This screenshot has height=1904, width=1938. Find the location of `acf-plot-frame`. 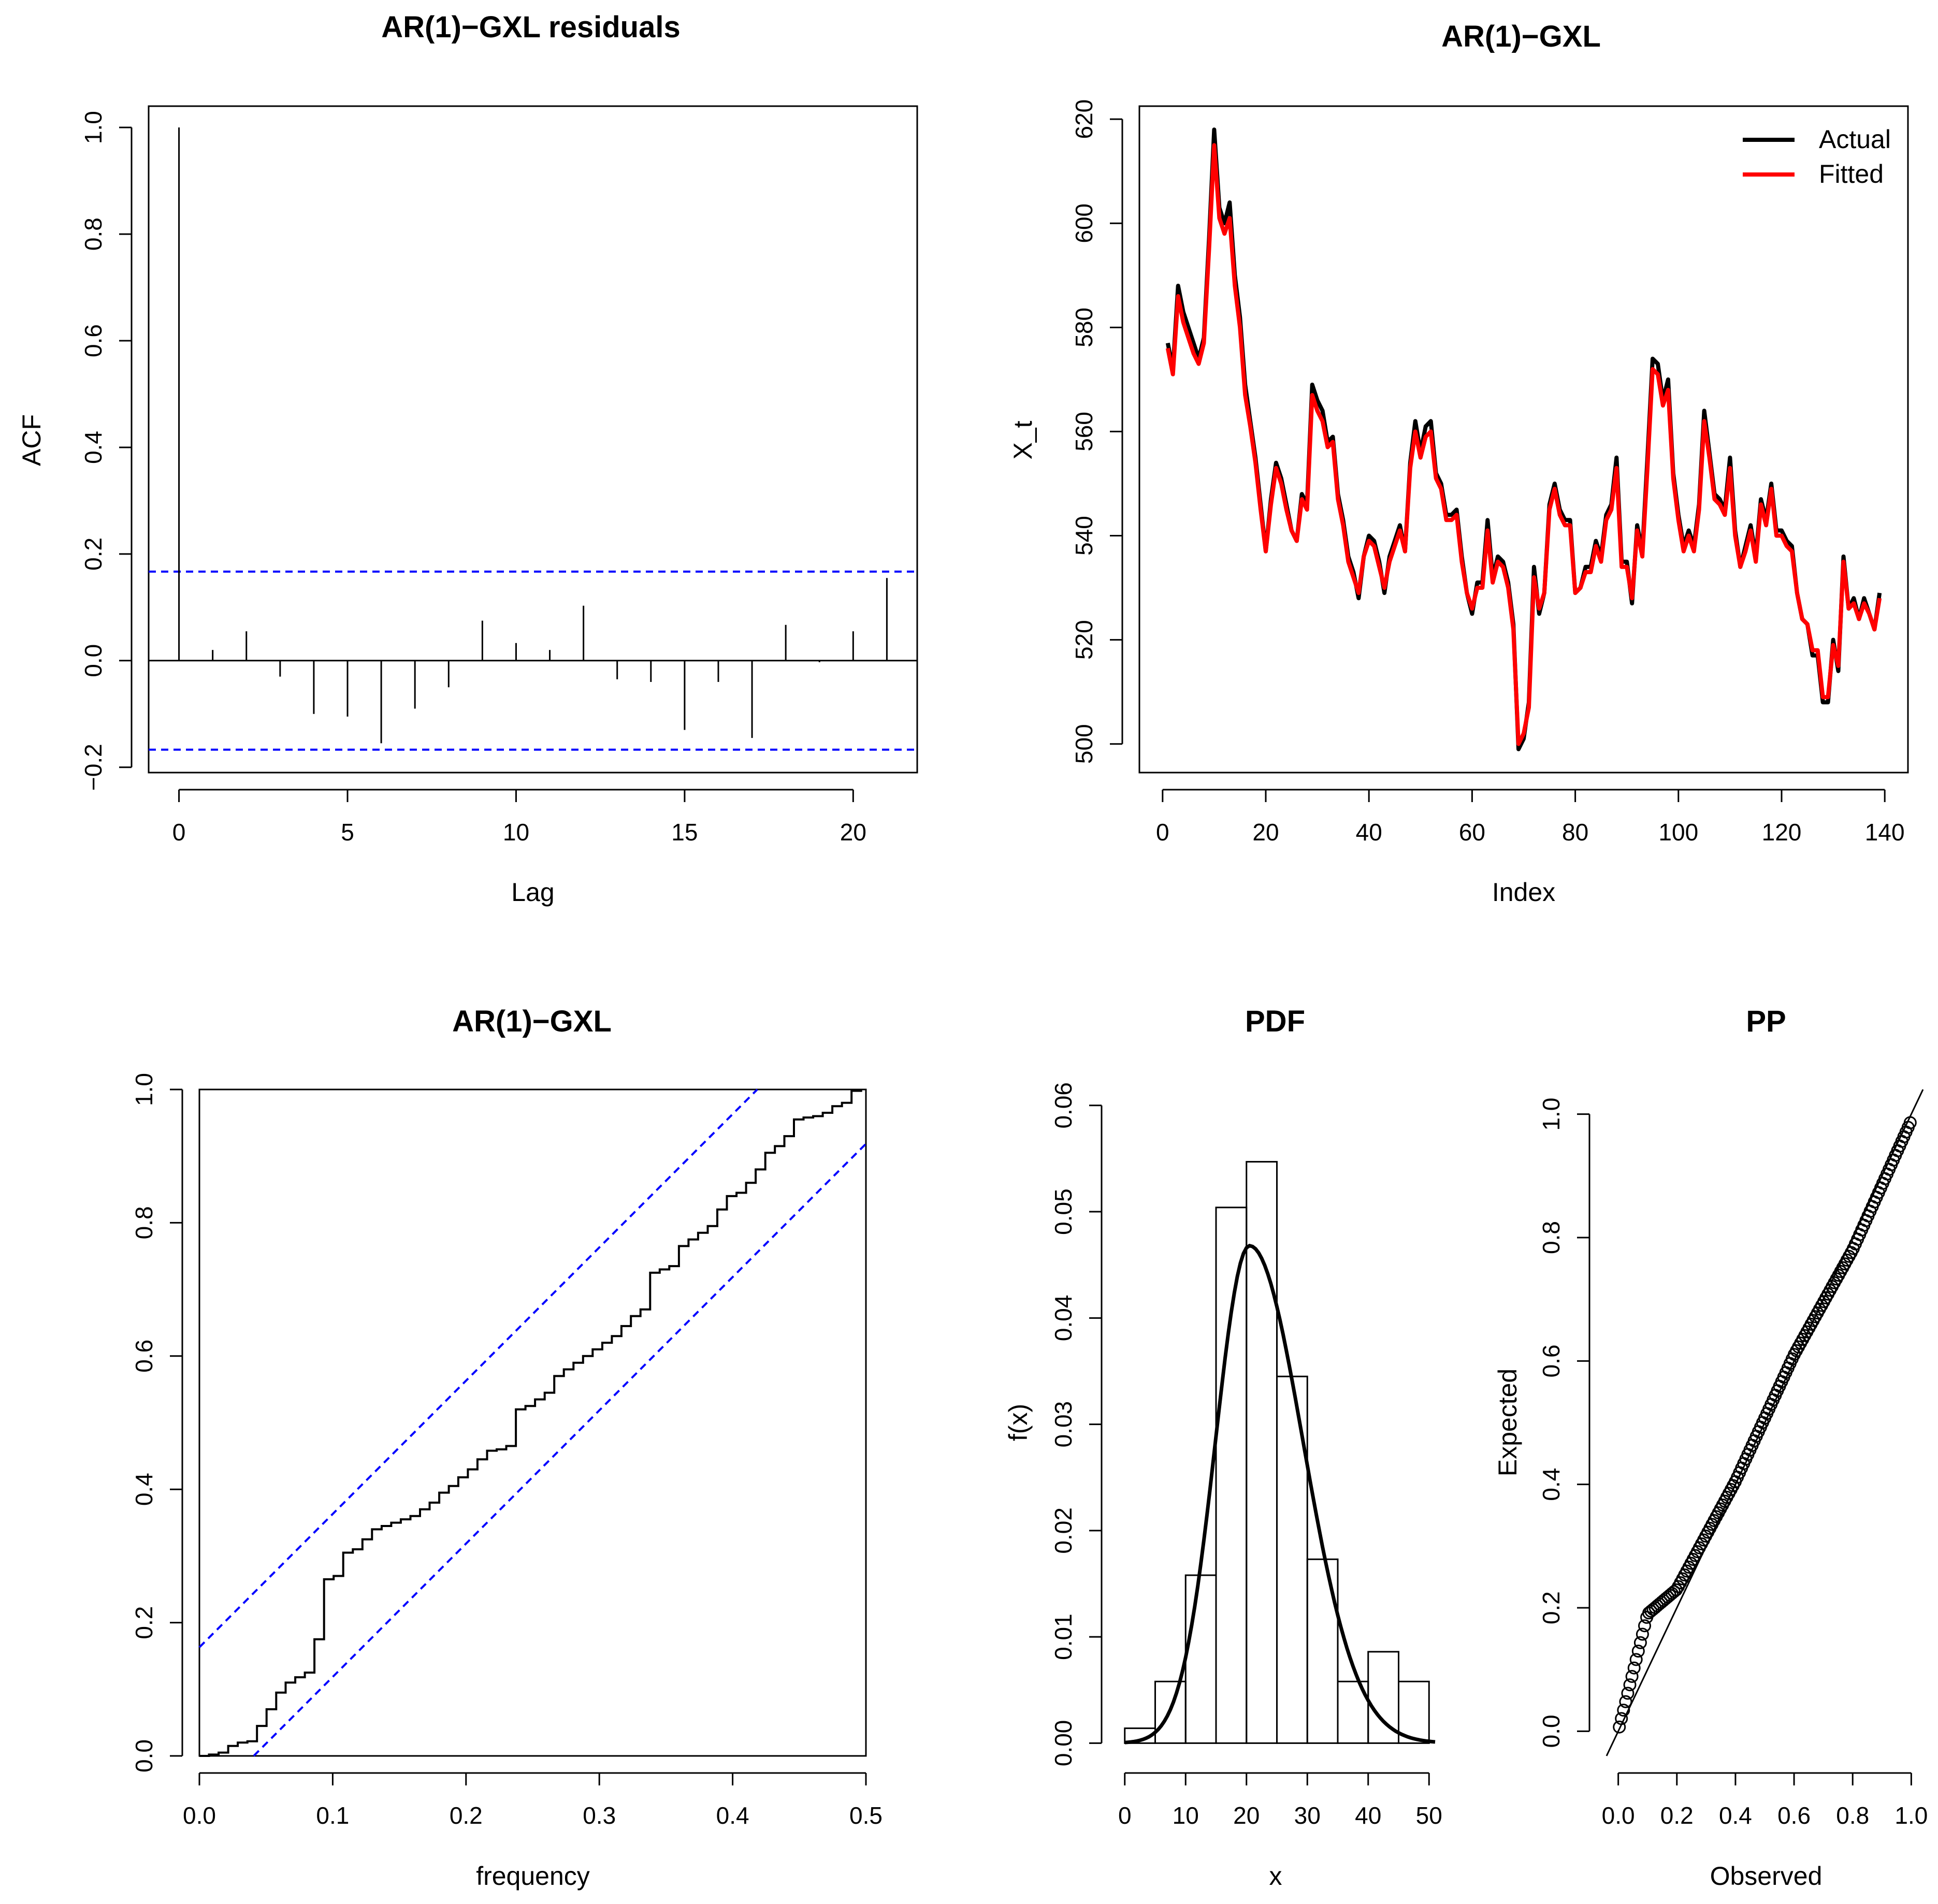

acf-plot-frame is located at coordinates (533, 439).